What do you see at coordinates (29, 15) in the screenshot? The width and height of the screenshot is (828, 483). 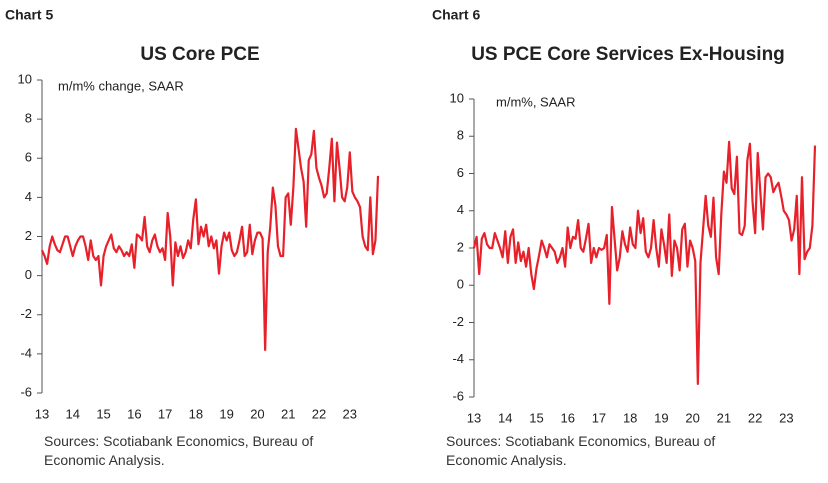 I see `chart-number: Chart 5` at bounding box center [29, 15].